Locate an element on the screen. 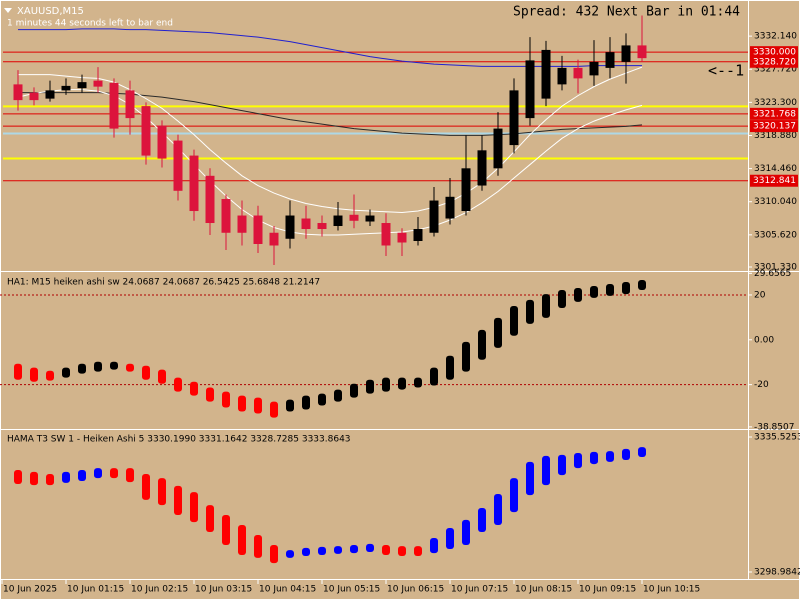  y-tick-label: -20 is located at coordinates (761, 385).